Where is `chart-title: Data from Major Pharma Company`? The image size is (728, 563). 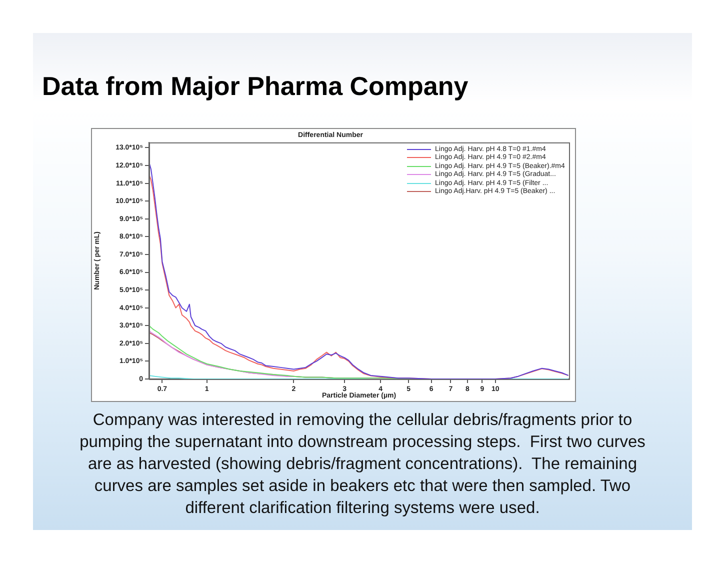 chart-title: Data from Major Pharma Company is located at coordinates (255, 86).